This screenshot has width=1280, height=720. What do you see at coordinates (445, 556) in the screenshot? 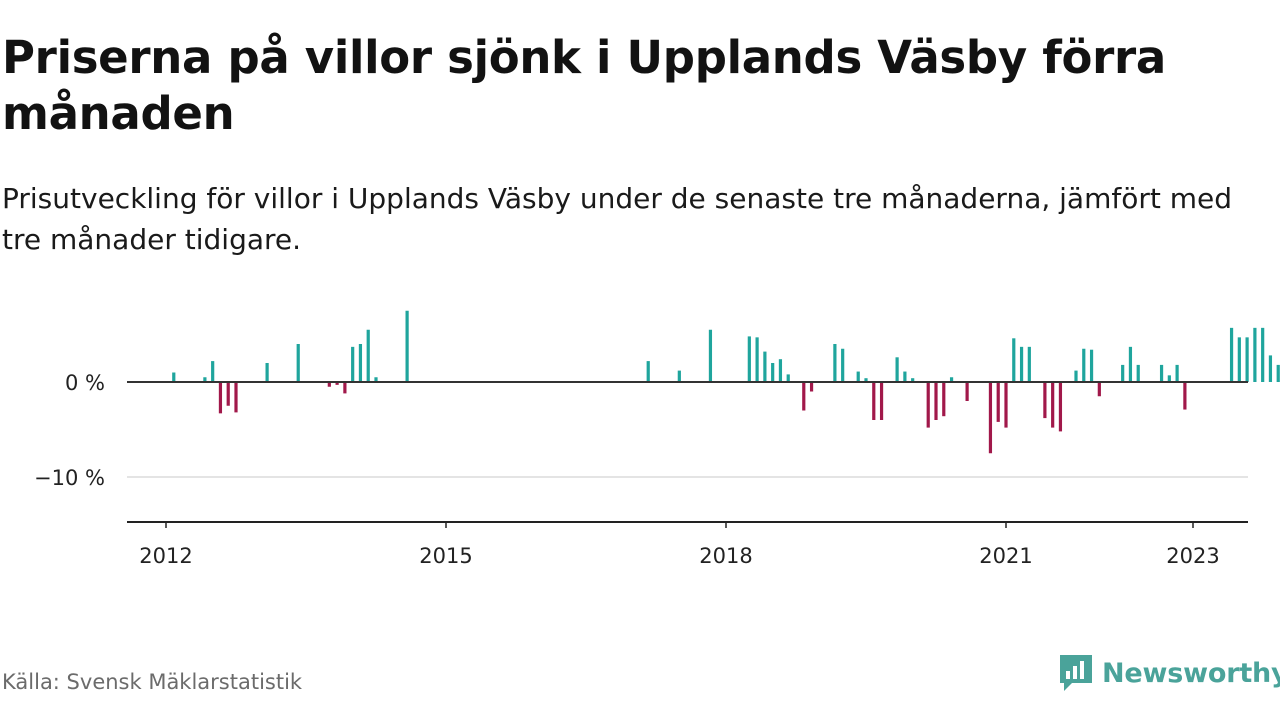
I see `x-tick-label: 2015` at bounding box center [445, 556].